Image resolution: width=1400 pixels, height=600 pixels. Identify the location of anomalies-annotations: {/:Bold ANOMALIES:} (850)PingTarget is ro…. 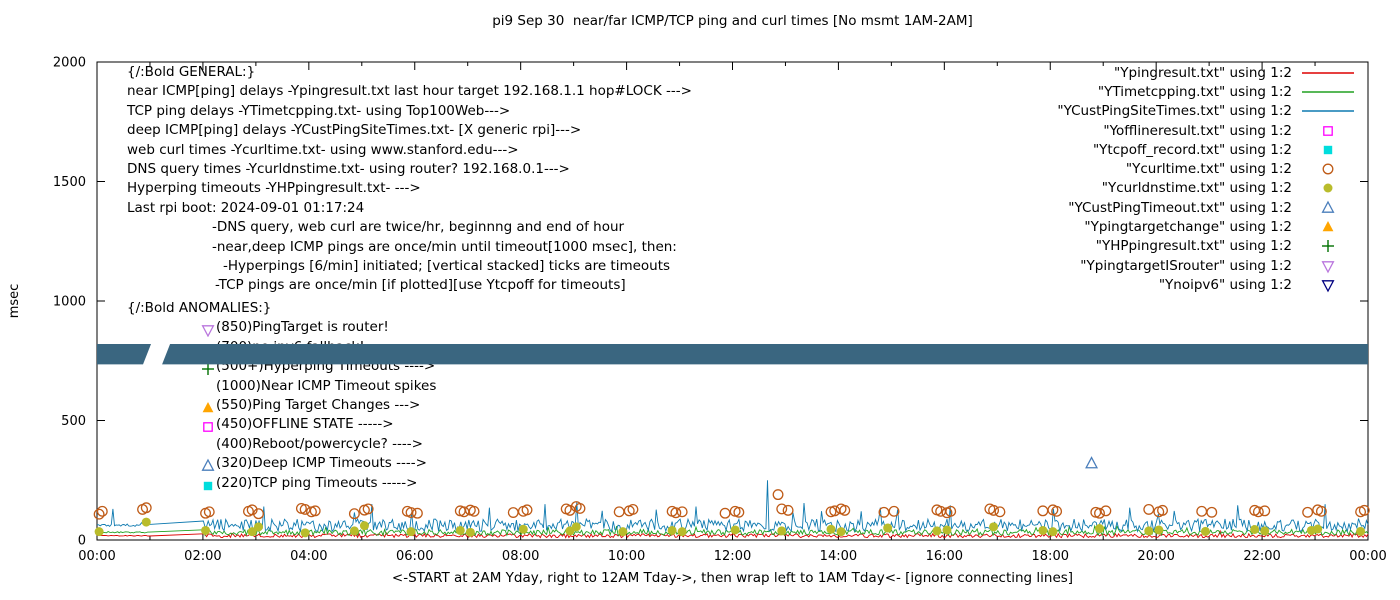
(281, 396).